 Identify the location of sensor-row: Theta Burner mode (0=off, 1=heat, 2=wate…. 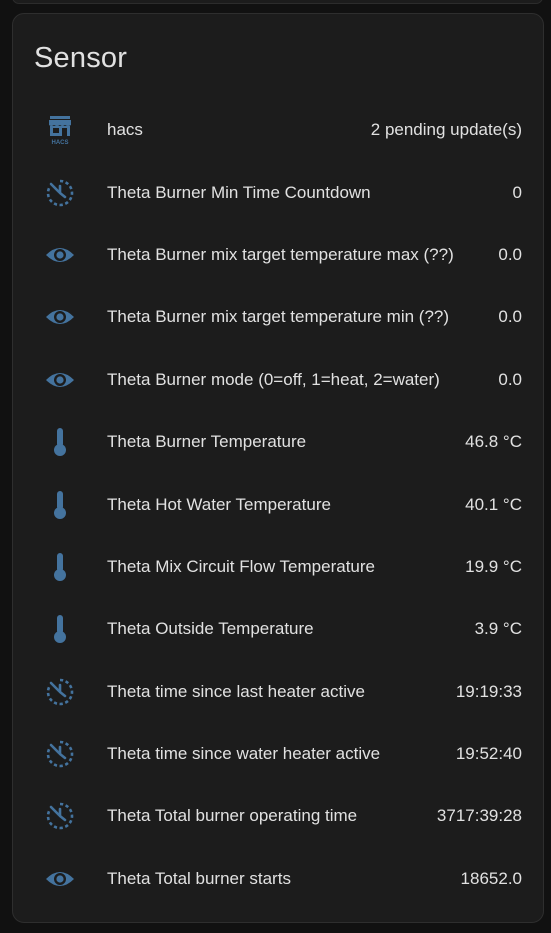
(278, 380).